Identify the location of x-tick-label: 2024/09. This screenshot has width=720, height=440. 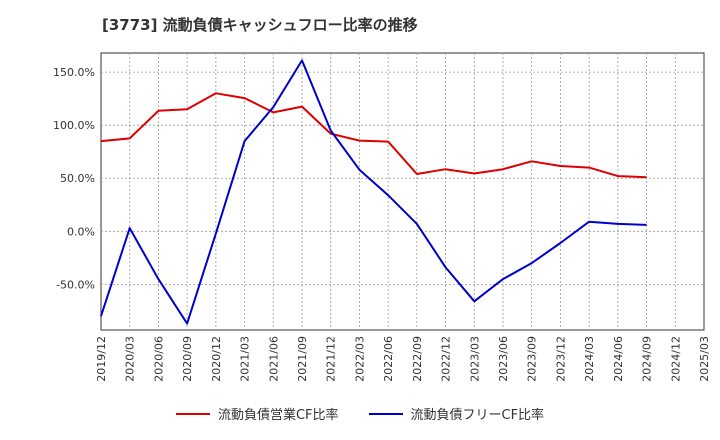
(647, 359).